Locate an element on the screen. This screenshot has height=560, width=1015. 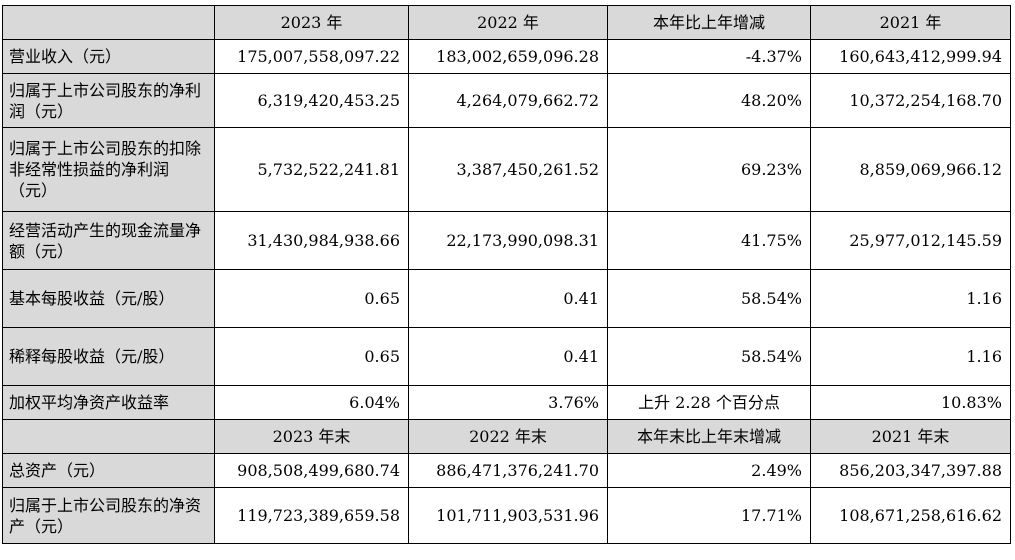
header-2021-end: 2021 年末 is located at coordinates (910, 436).